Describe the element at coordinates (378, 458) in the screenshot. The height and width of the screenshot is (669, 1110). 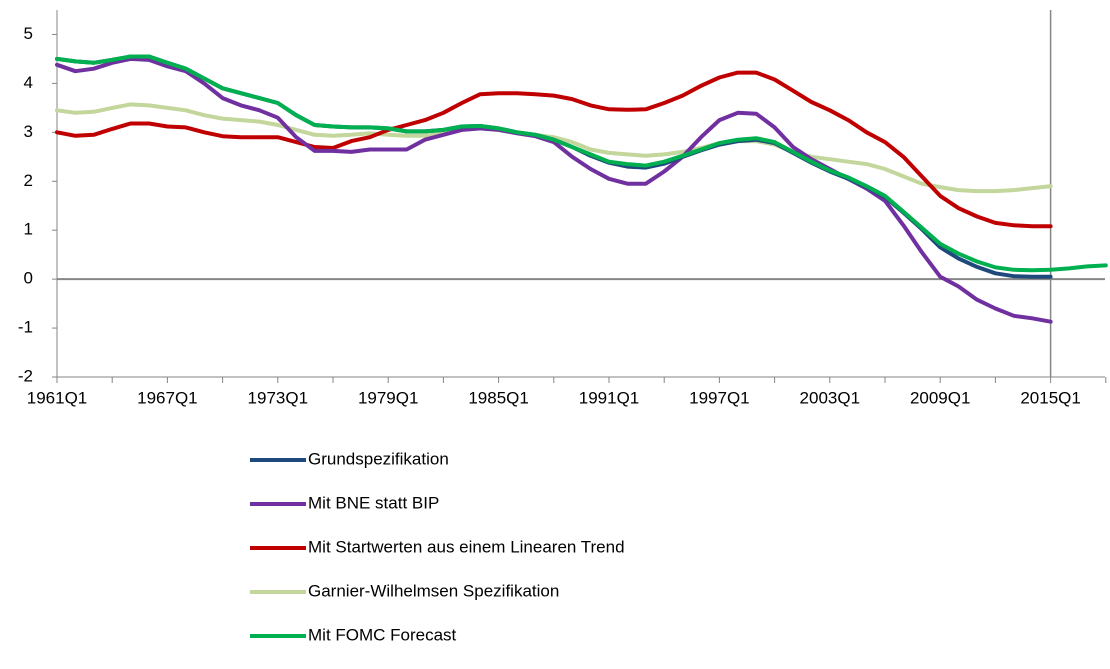
I see `legend-label: Grundspezifikation` at that location.